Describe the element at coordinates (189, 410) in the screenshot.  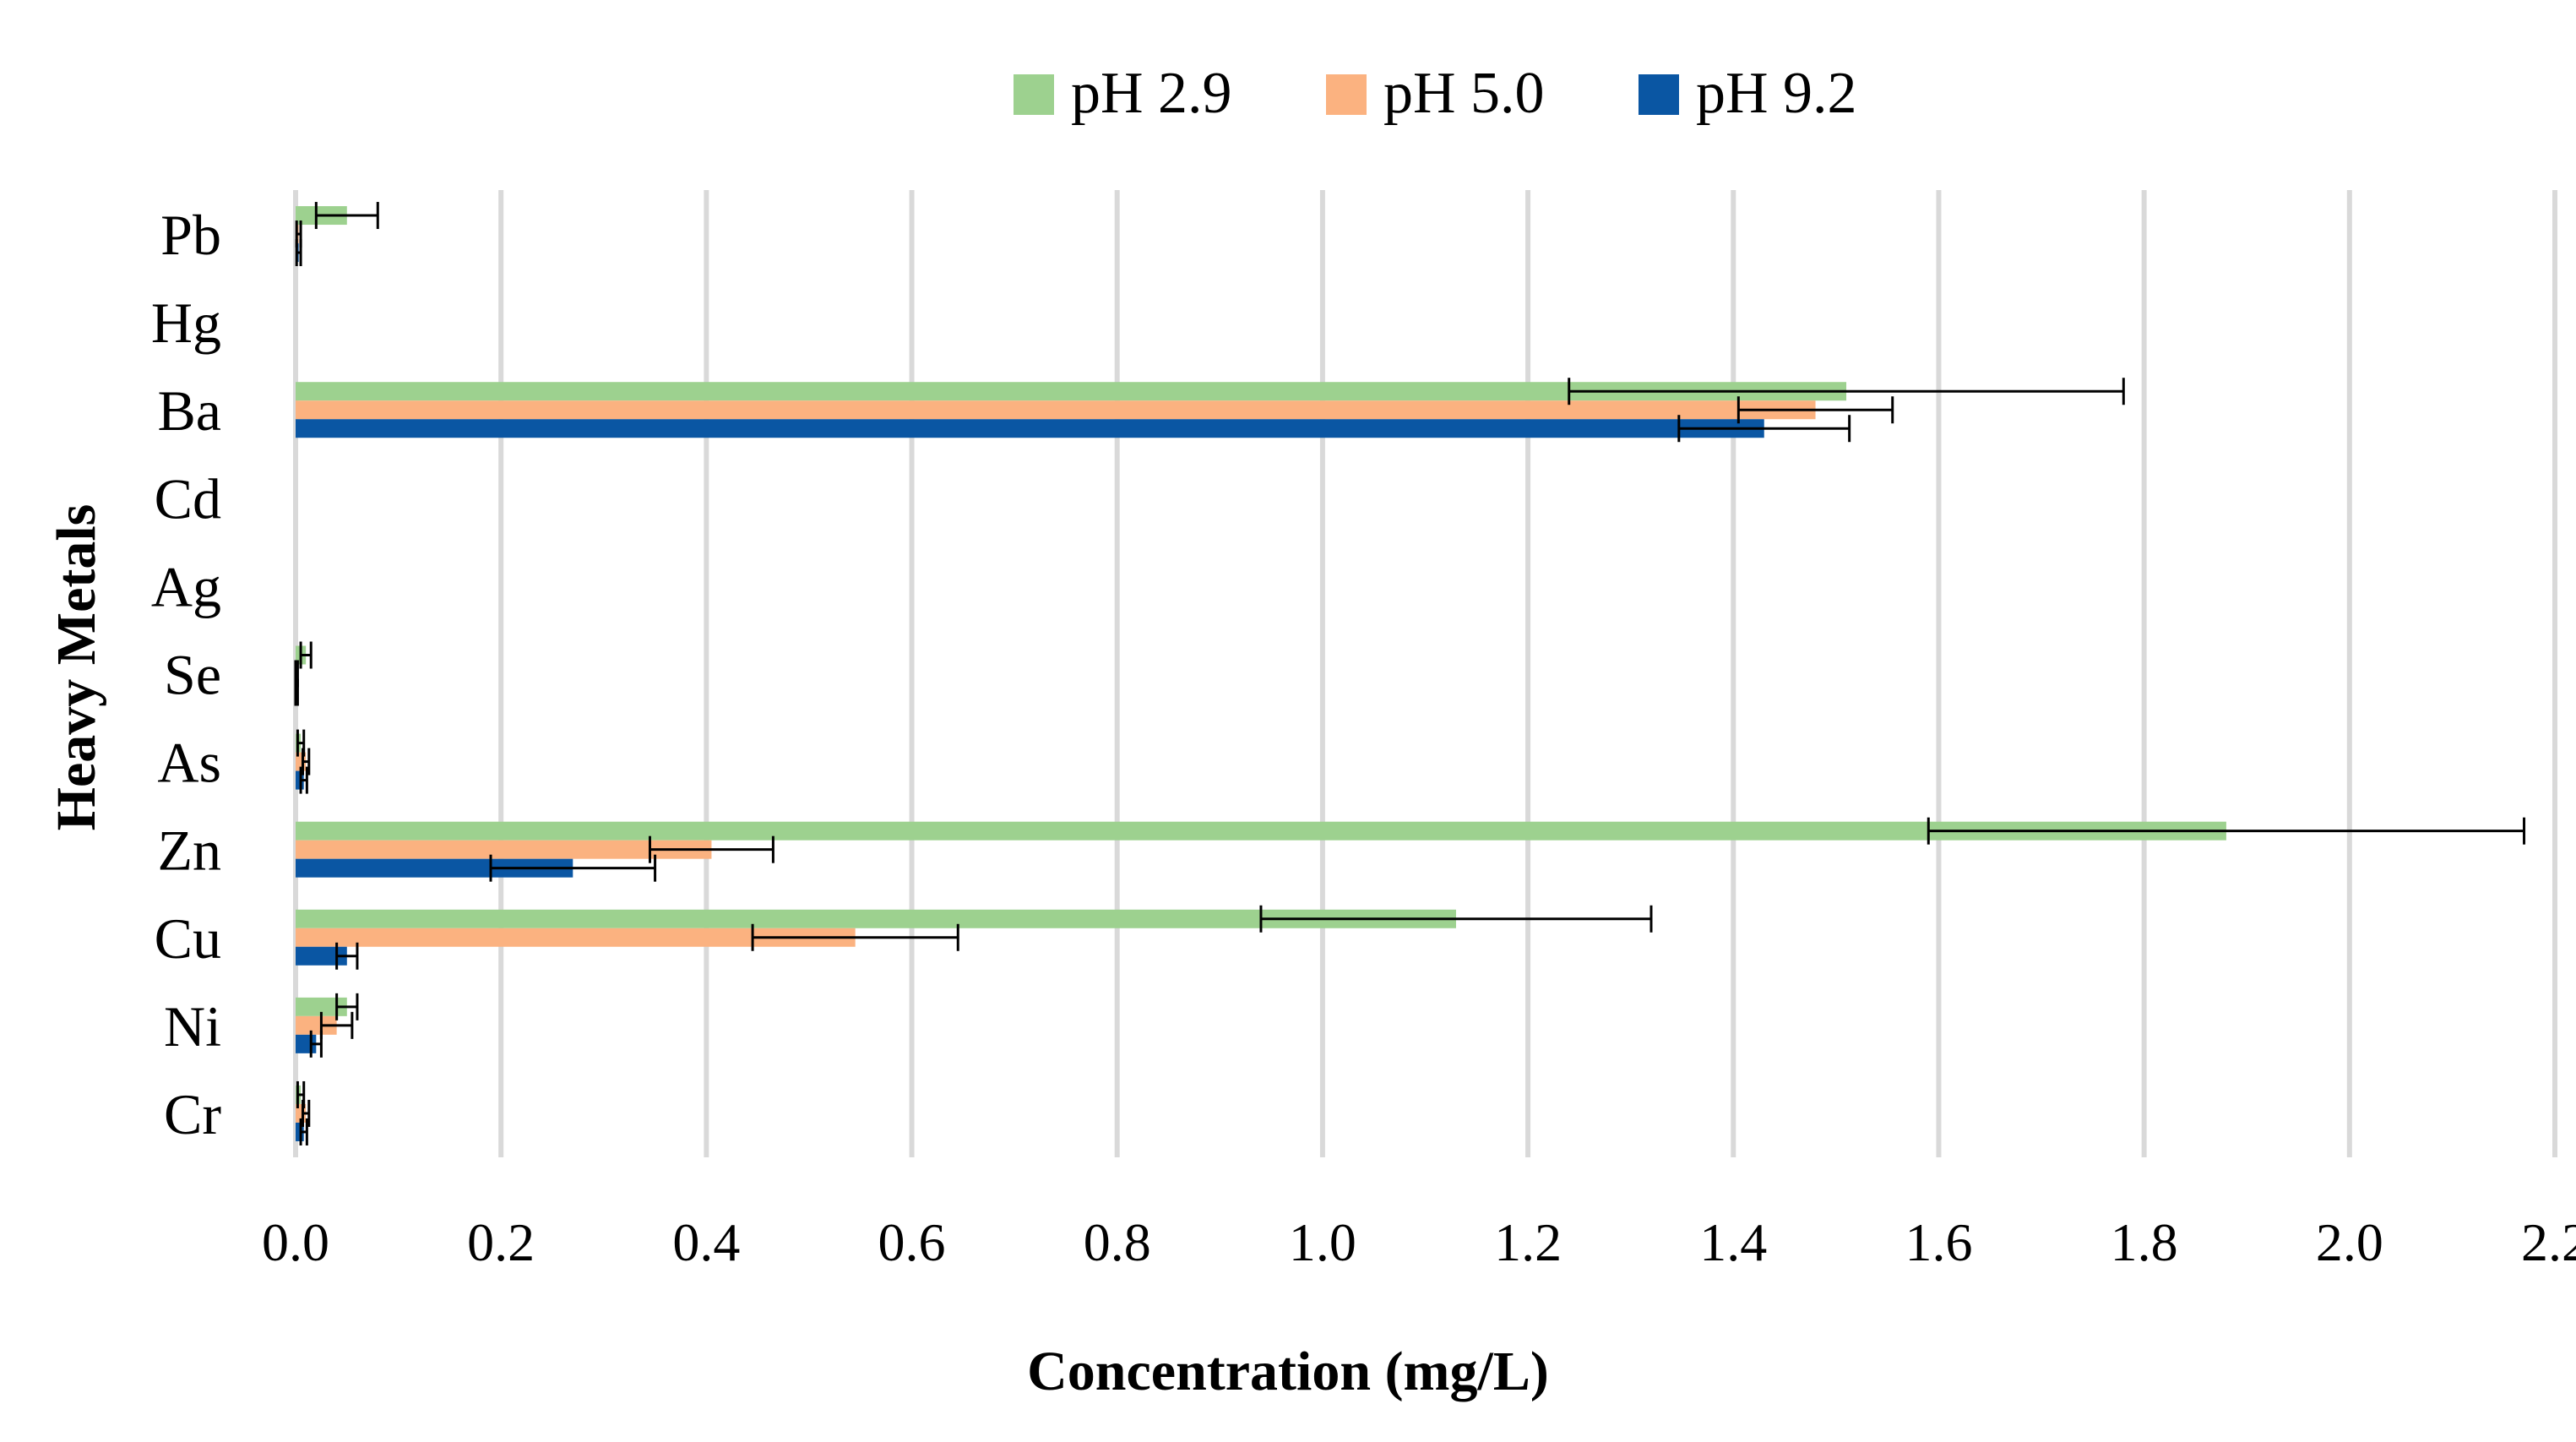
I see `category-label: Ba` at that location.